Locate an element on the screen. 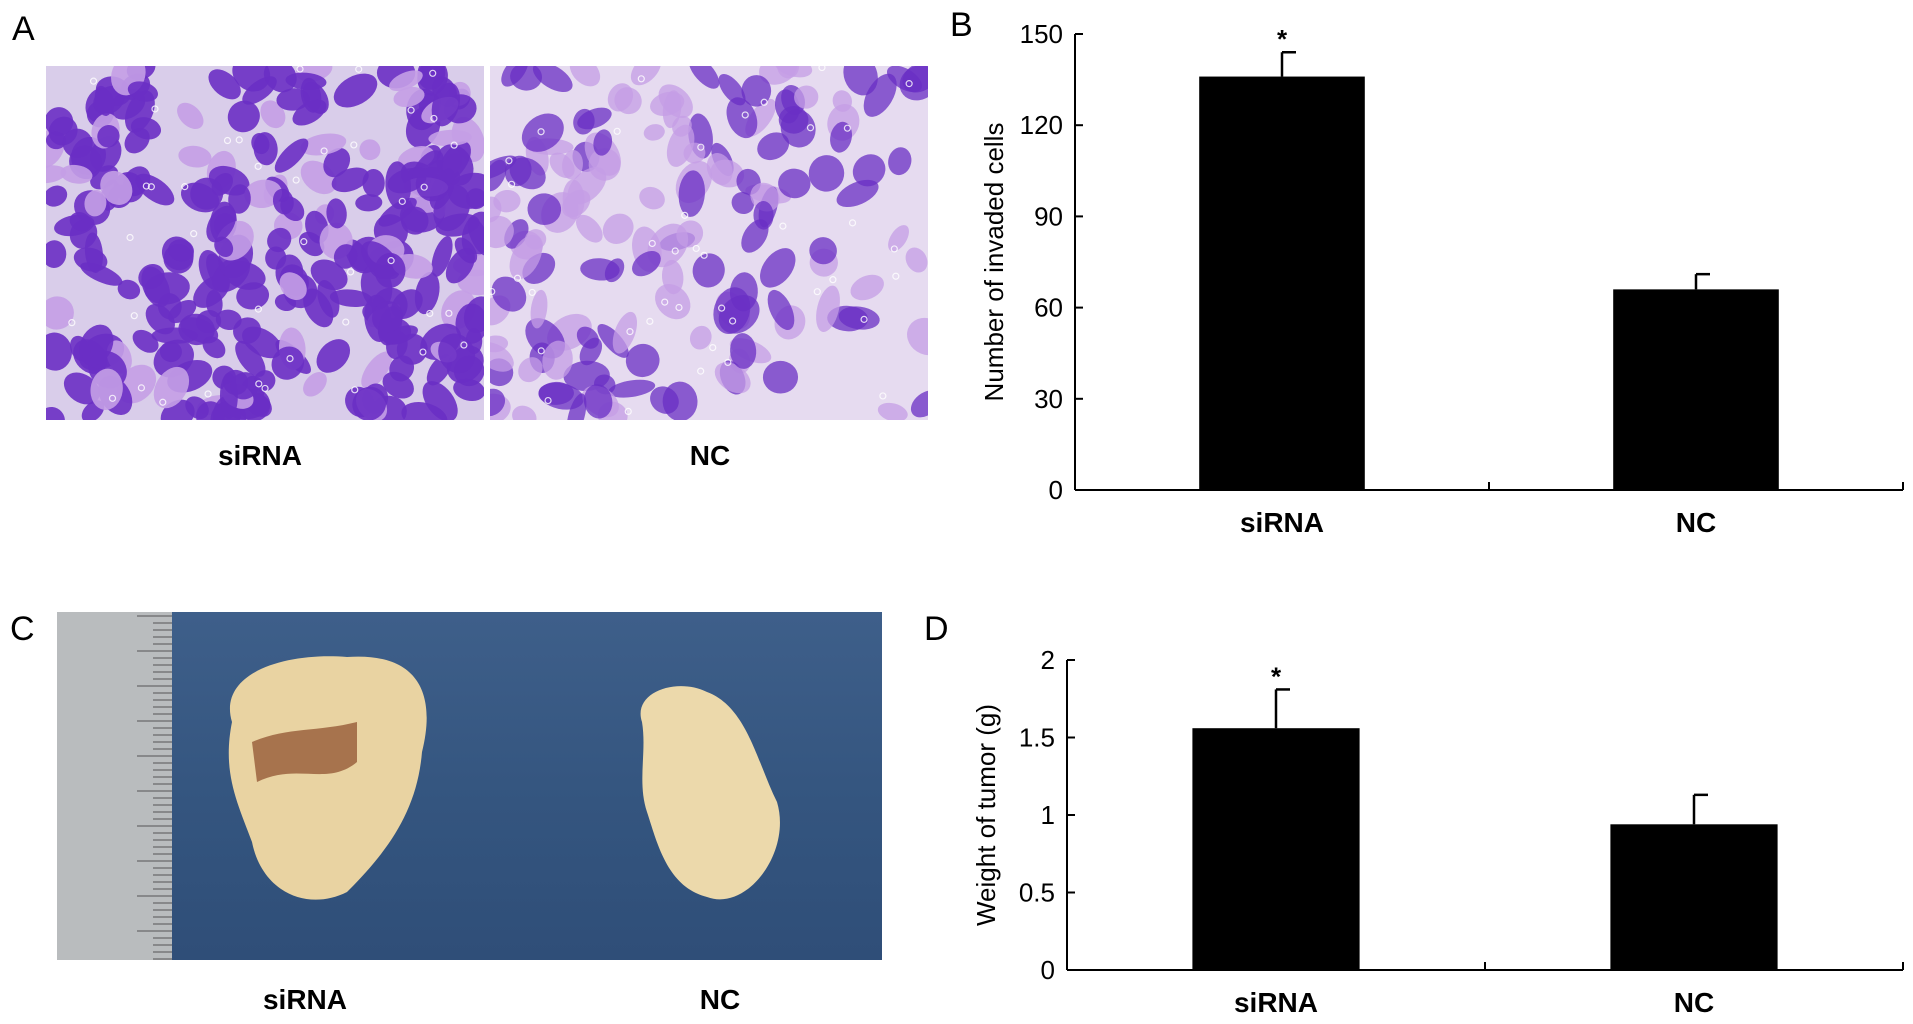 The height and width of the screenshot is (1024, 1913). x-tick-label-nc: NC is located at coordinates (1696, 522).